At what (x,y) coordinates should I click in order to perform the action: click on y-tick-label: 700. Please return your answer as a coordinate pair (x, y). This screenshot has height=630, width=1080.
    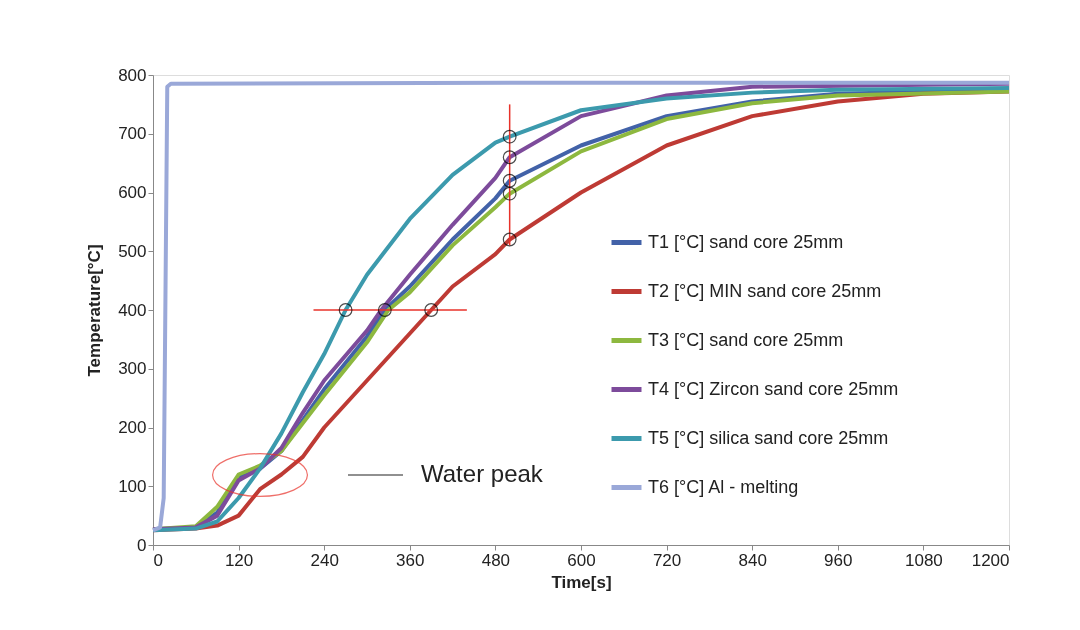
    Looking at the image, I should click on (132, 134).